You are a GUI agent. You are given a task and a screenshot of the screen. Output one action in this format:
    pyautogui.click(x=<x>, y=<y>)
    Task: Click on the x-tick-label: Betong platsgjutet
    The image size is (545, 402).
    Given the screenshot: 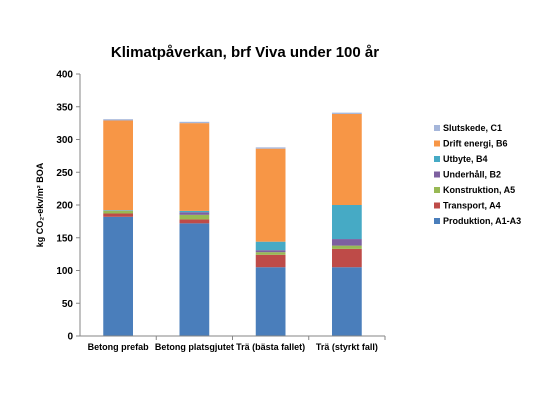 What is the action you would take?
    pyautogui.click(x=194, y=347)
    